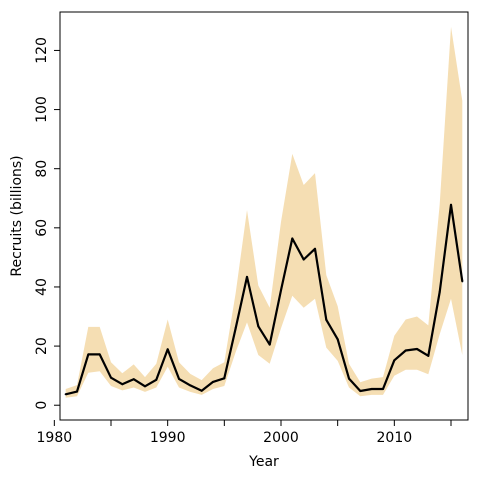 The height and width of the screenshot is (480, 480). What do you see at coordinates (337, 339) in the screenshot?
I see `data-point-2005` at bounding box center [337, 339].